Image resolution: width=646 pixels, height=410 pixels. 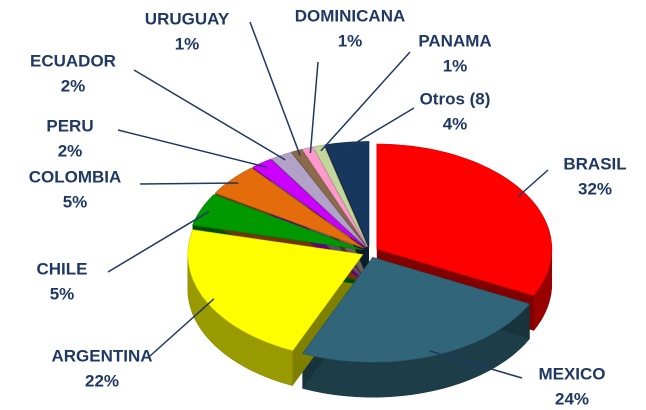 I want to click on category-label: PERU, so click(x=69, y=125).